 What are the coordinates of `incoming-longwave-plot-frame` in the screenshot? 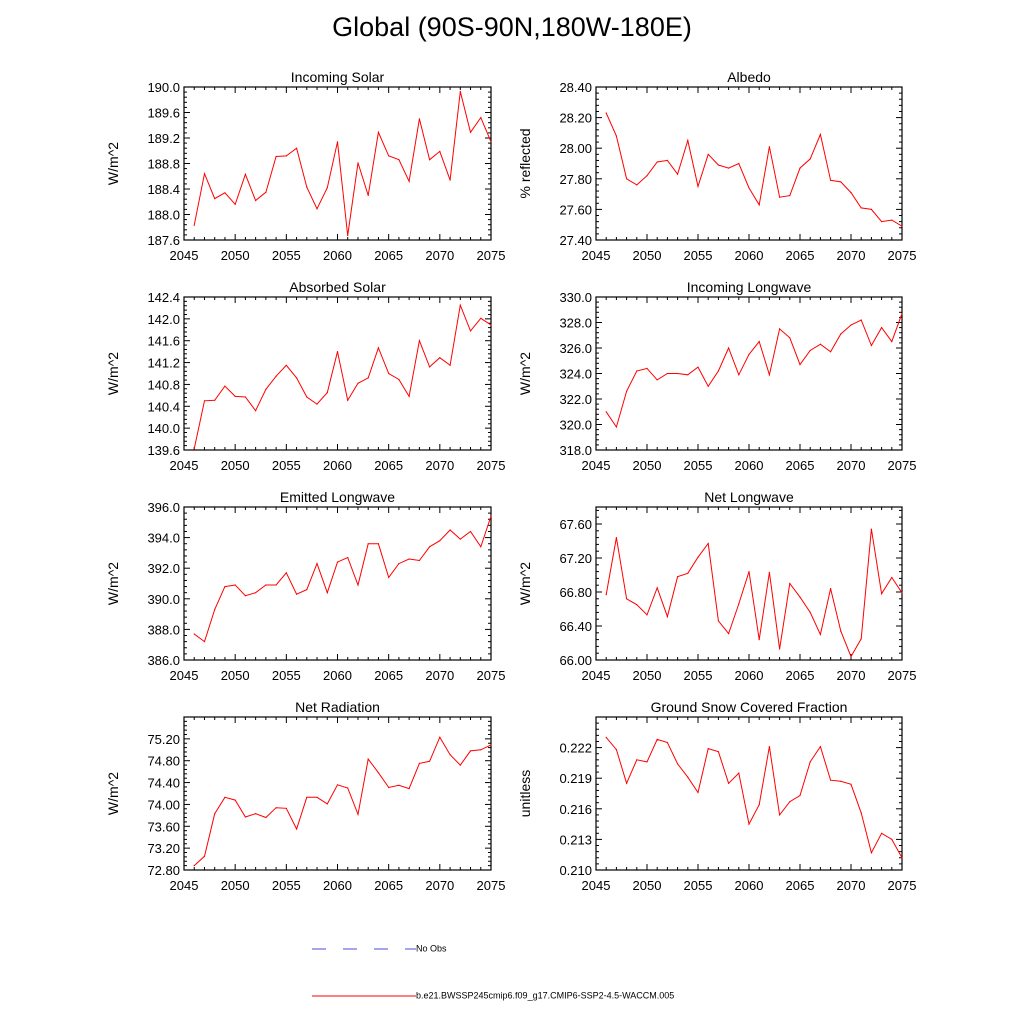 It's located at (749, 373).